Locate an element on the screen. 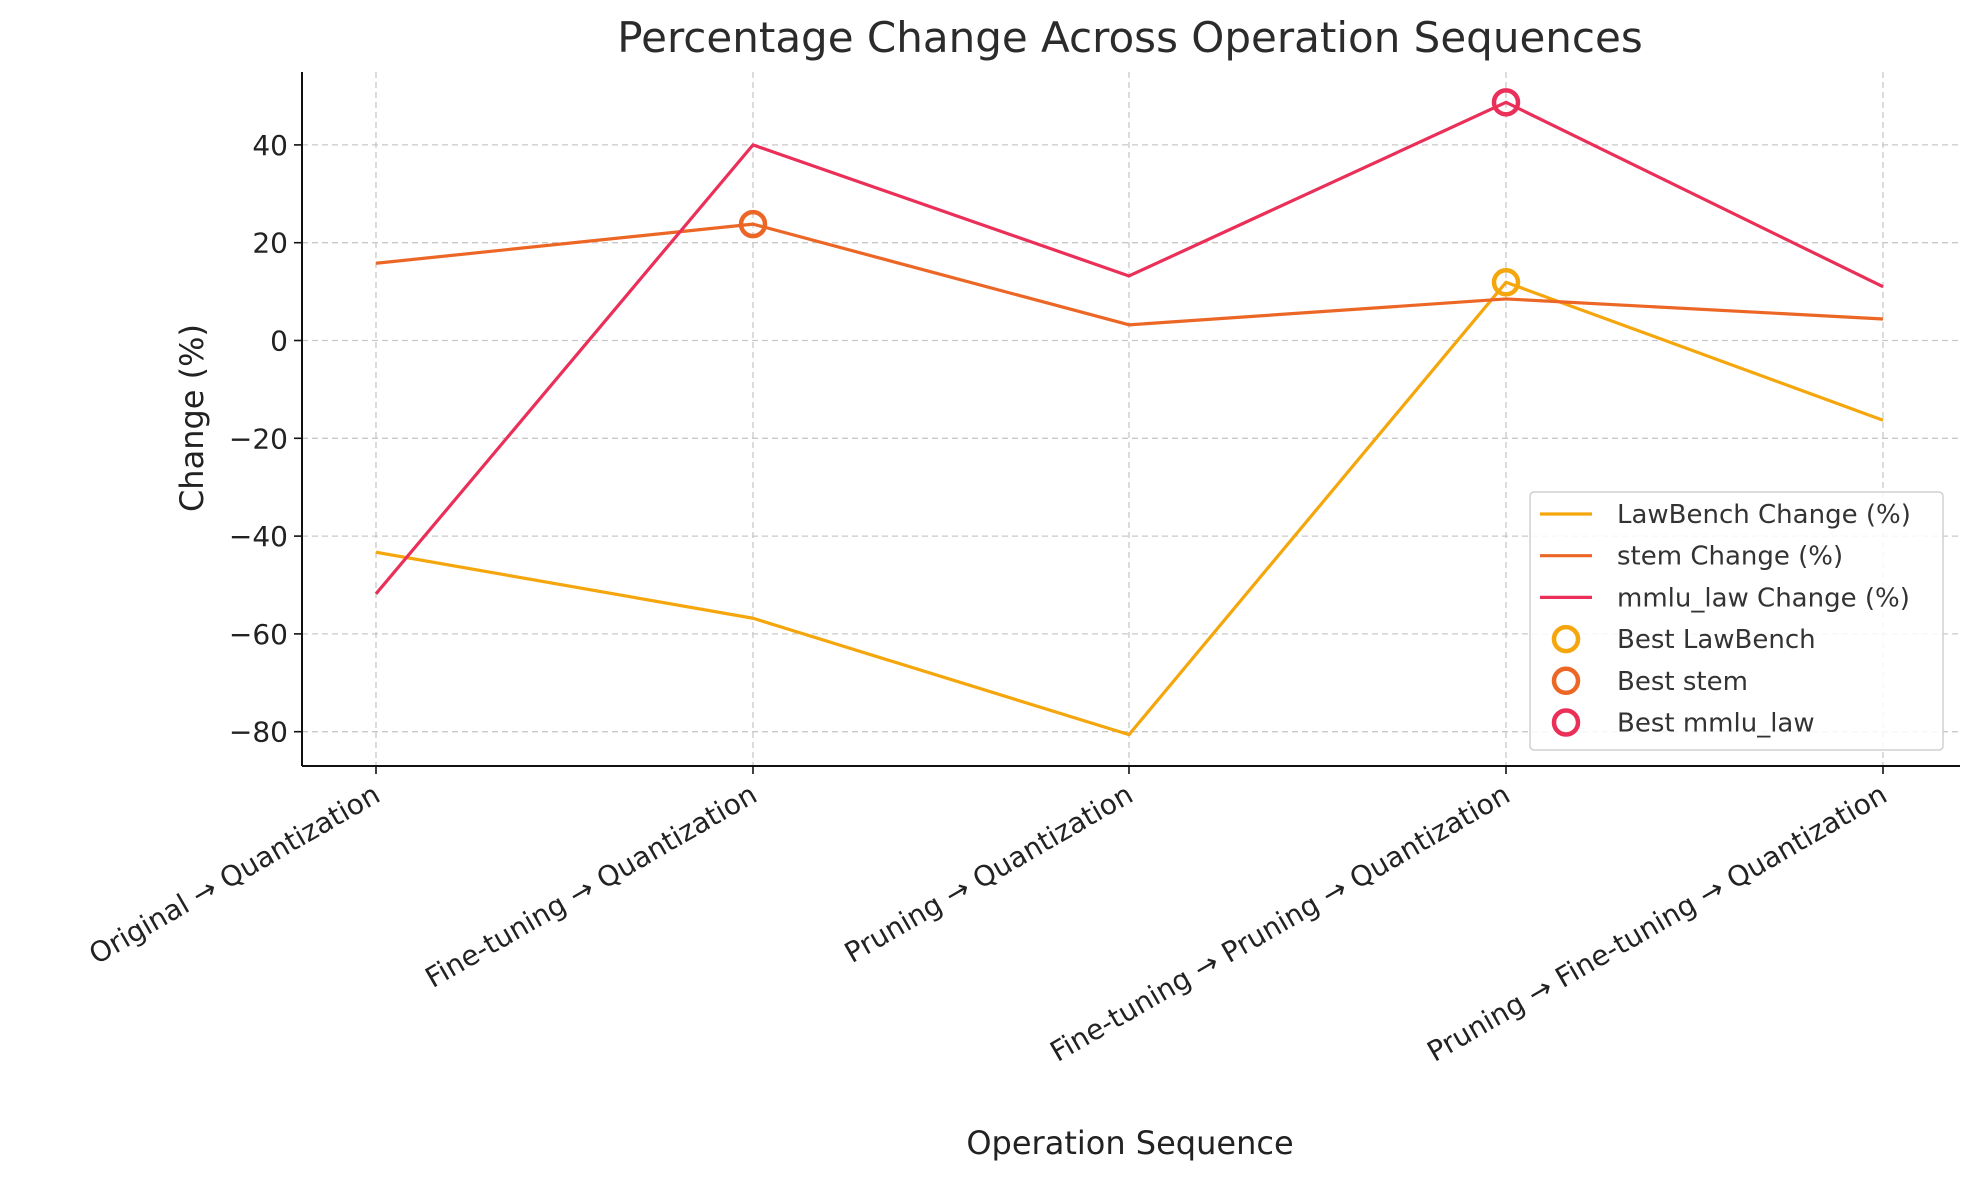 This screenshot has height=1180, width=1975. legend-label: stem Change (%) is located at coordinates (1730, 557).